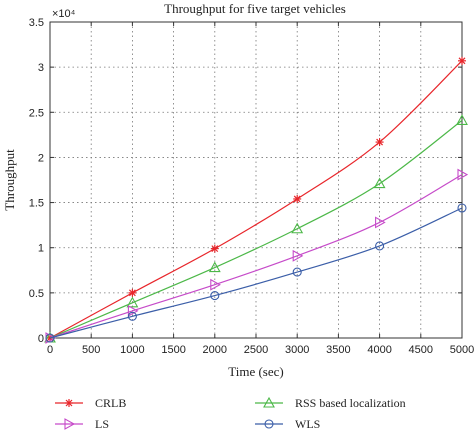  I want to click on y-tick-label: 1.5, so click(36, 204).